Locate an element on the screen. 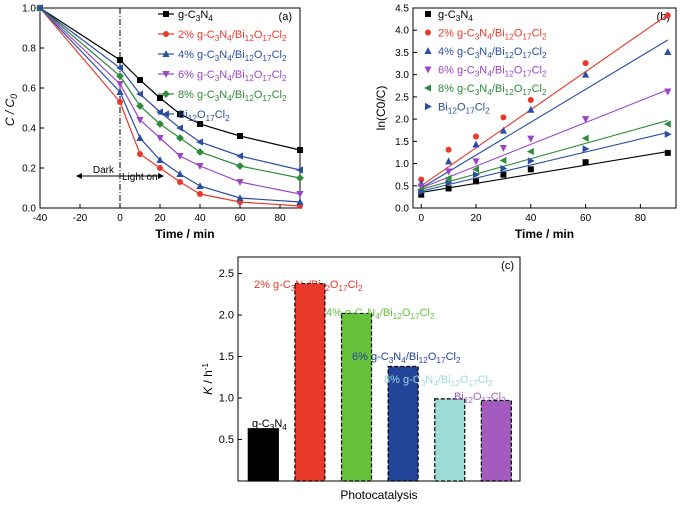 The width and height of the screenshot is (700, 506). y-tick-label: 3.5 is located at coordinates (402, 53).